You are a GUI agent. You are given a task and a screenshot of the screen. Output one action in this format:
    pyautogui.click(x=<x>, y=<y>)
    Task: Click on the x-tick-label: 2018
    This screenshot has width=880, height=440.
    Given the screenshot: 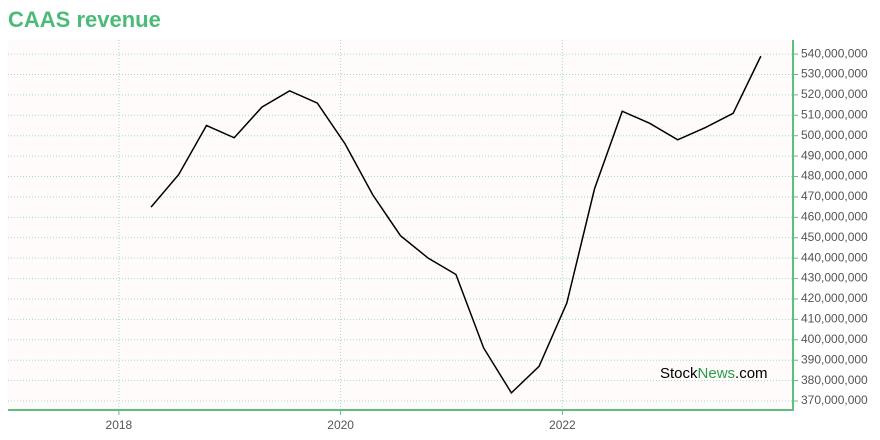 What is the action you would take?
    pyautogui.click(x=119, y=425)
    